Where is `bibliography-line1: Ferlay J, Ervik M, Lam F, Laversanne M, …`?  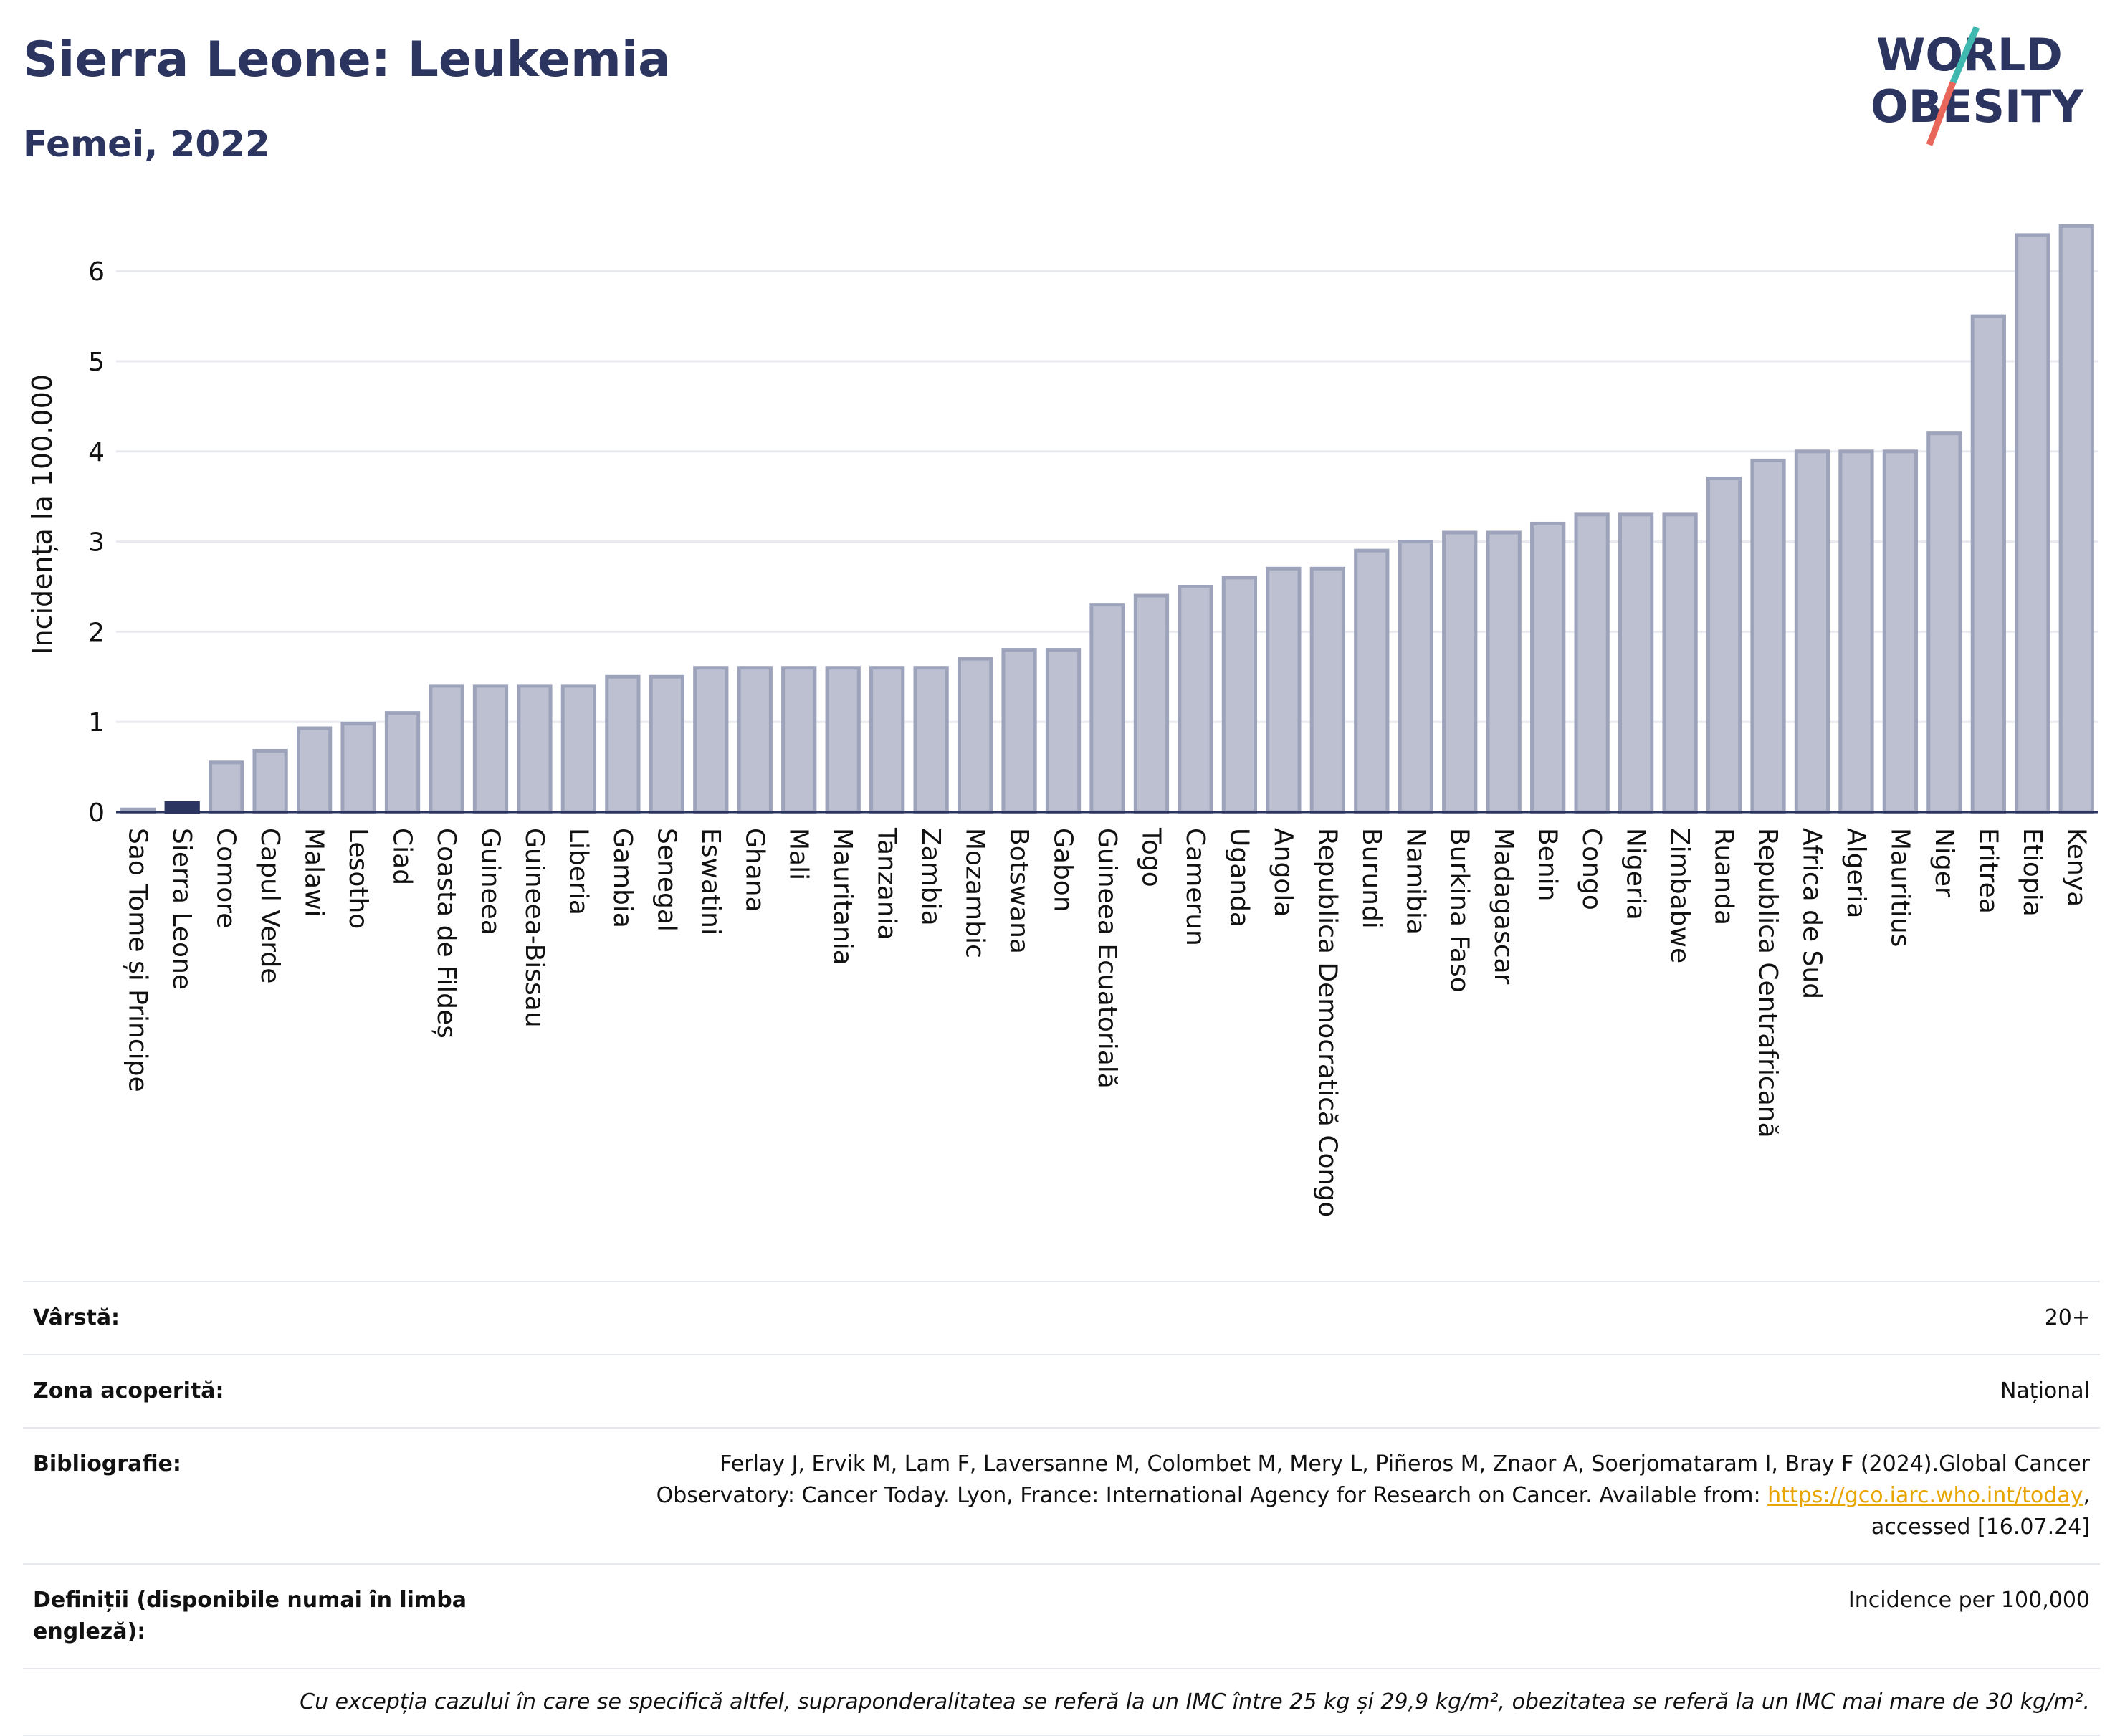 bibliography-line1: Ferlay J, Ervik M, Lam F, Laversanne M, … is located at coordinates (1405, 1464).